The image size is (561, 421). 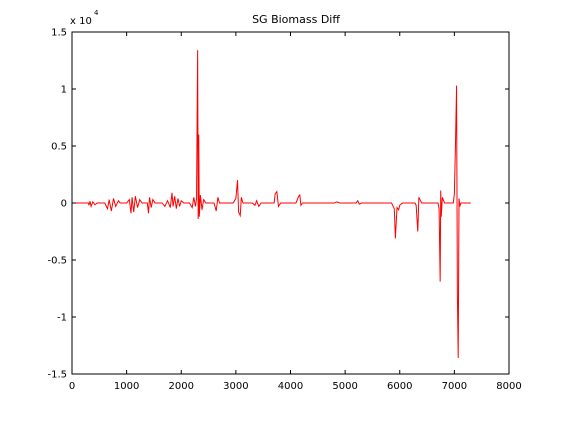 I want to click on x-tick-label: 1000, so click(x=126, y=386).